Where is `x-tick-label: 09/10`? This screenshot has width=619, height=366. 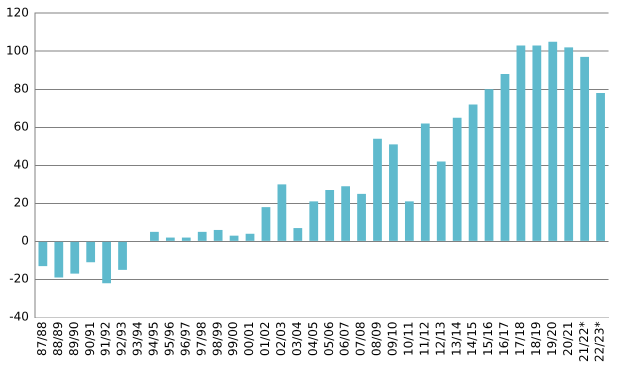
x-tick-label: 09/10 is located at coordinates (393, 338).